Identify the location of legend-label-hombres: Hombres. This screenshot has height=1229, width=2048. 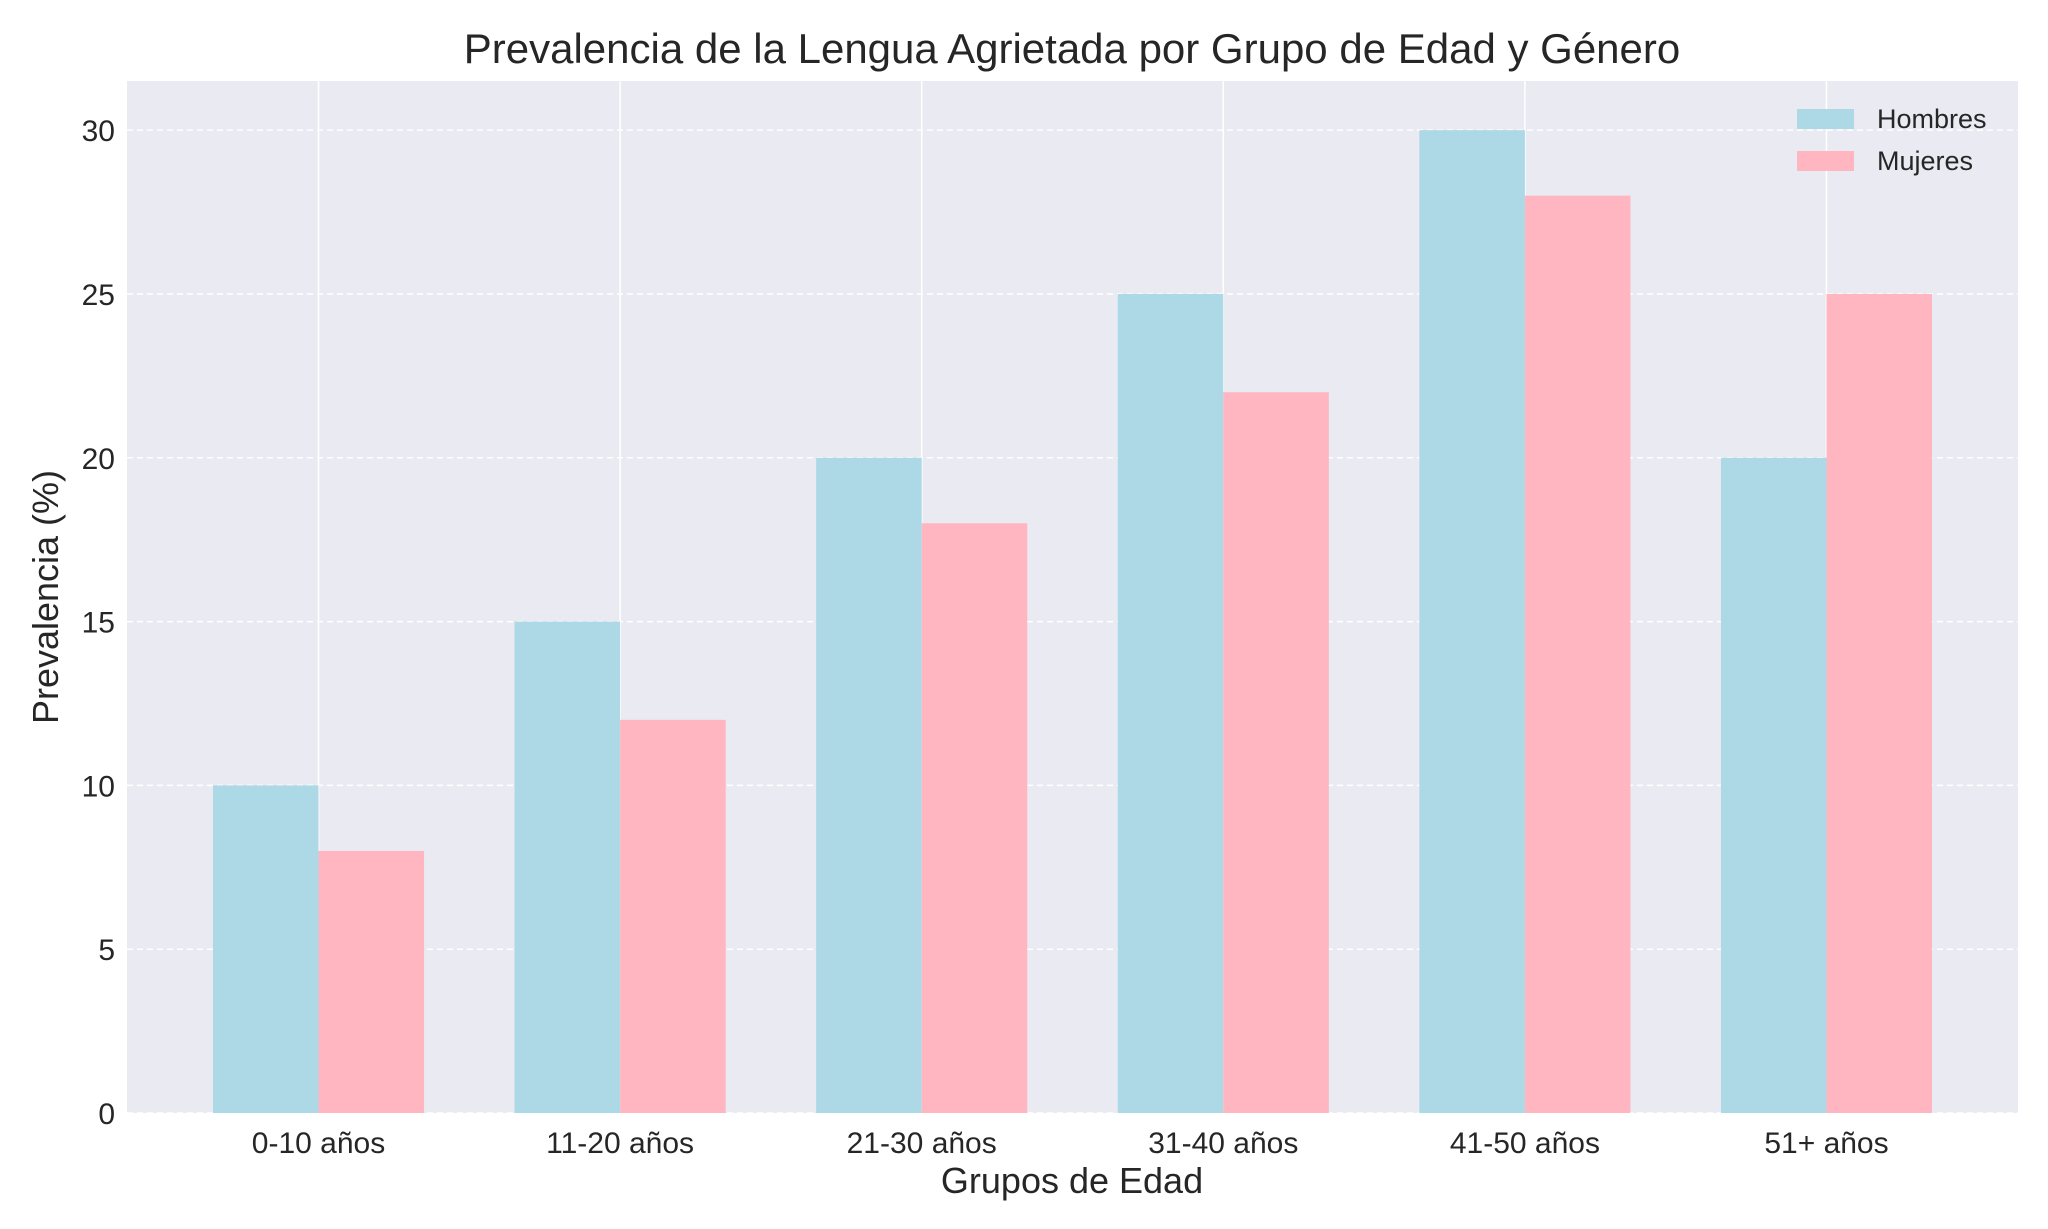
(1932, 119).